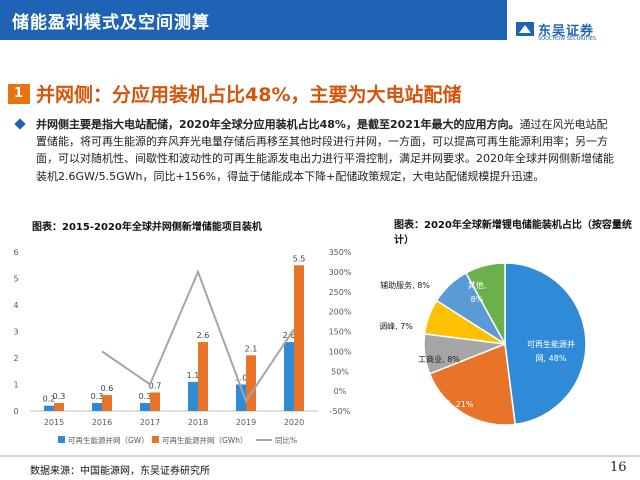  I want to click on pie-label: 户用, 21%, so click(454, 404).